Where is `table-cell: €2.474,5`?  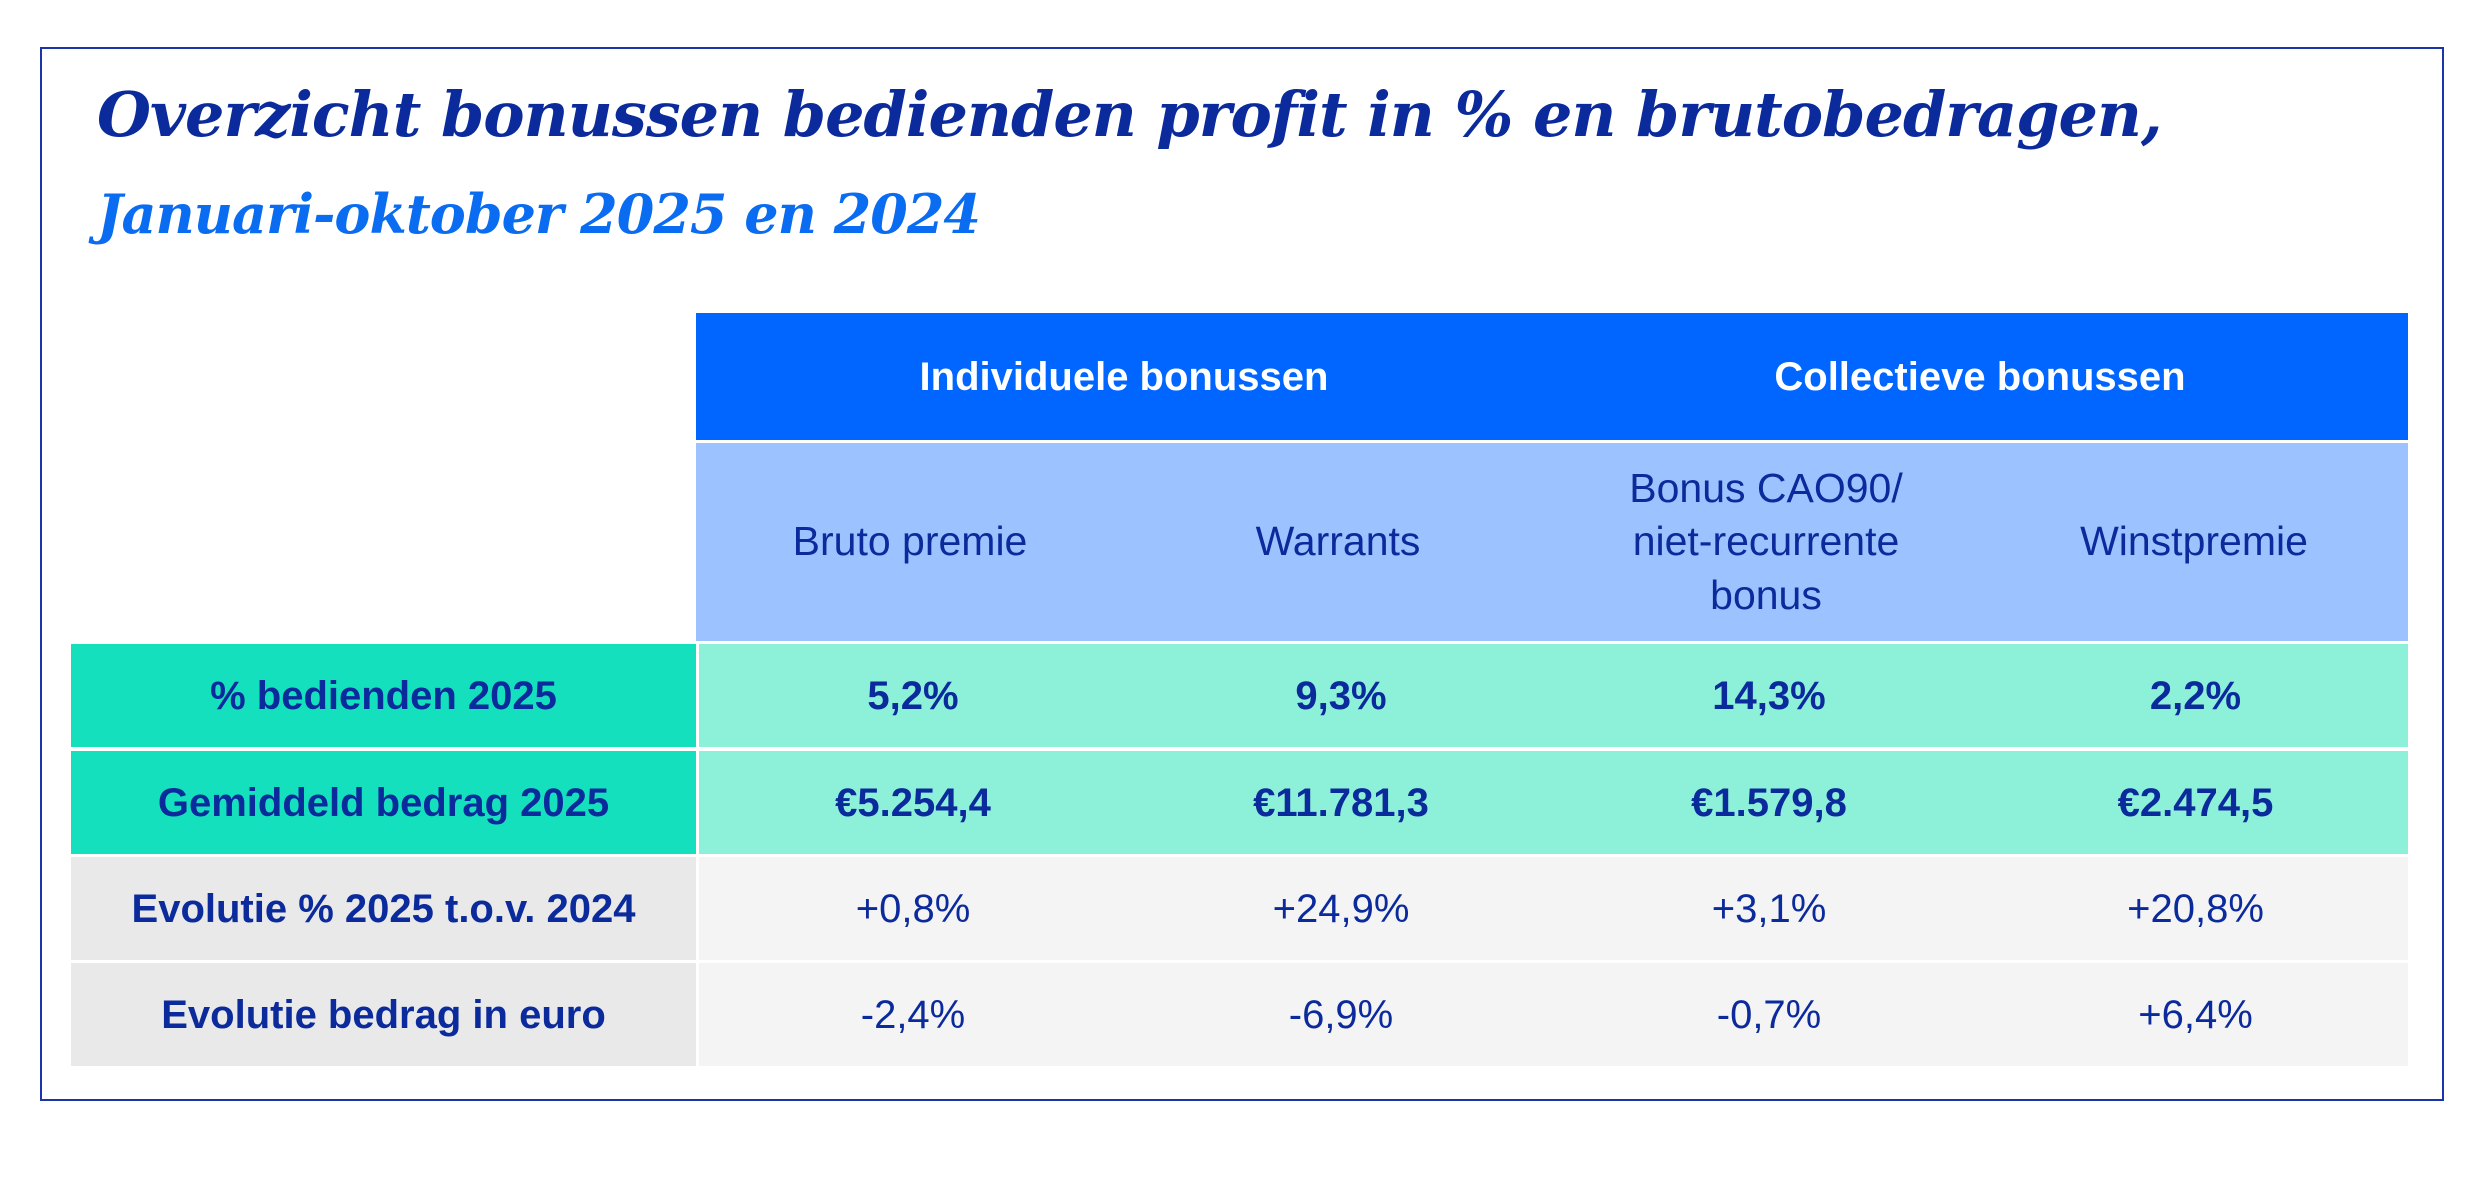 table-cell: €2.474,5 is located at coordinates (2195, 802).